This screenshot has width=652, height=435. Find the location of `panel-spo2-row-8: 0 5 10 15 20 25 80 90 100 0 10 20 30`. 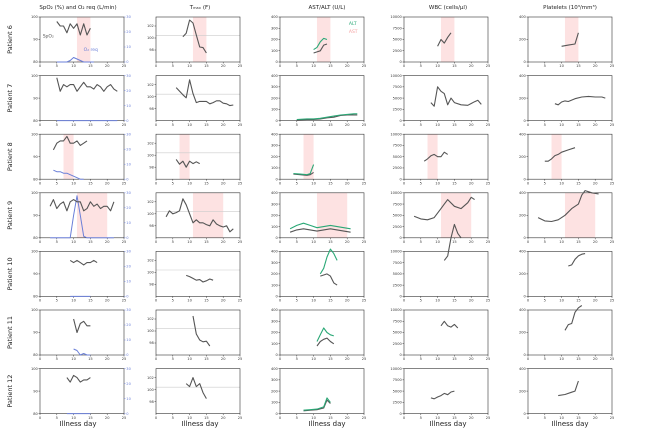

panel-spo2-row-8: 0 5 10 15 20 25 80 90 100 0 10 20 30 is located at coordinates (81, 158).